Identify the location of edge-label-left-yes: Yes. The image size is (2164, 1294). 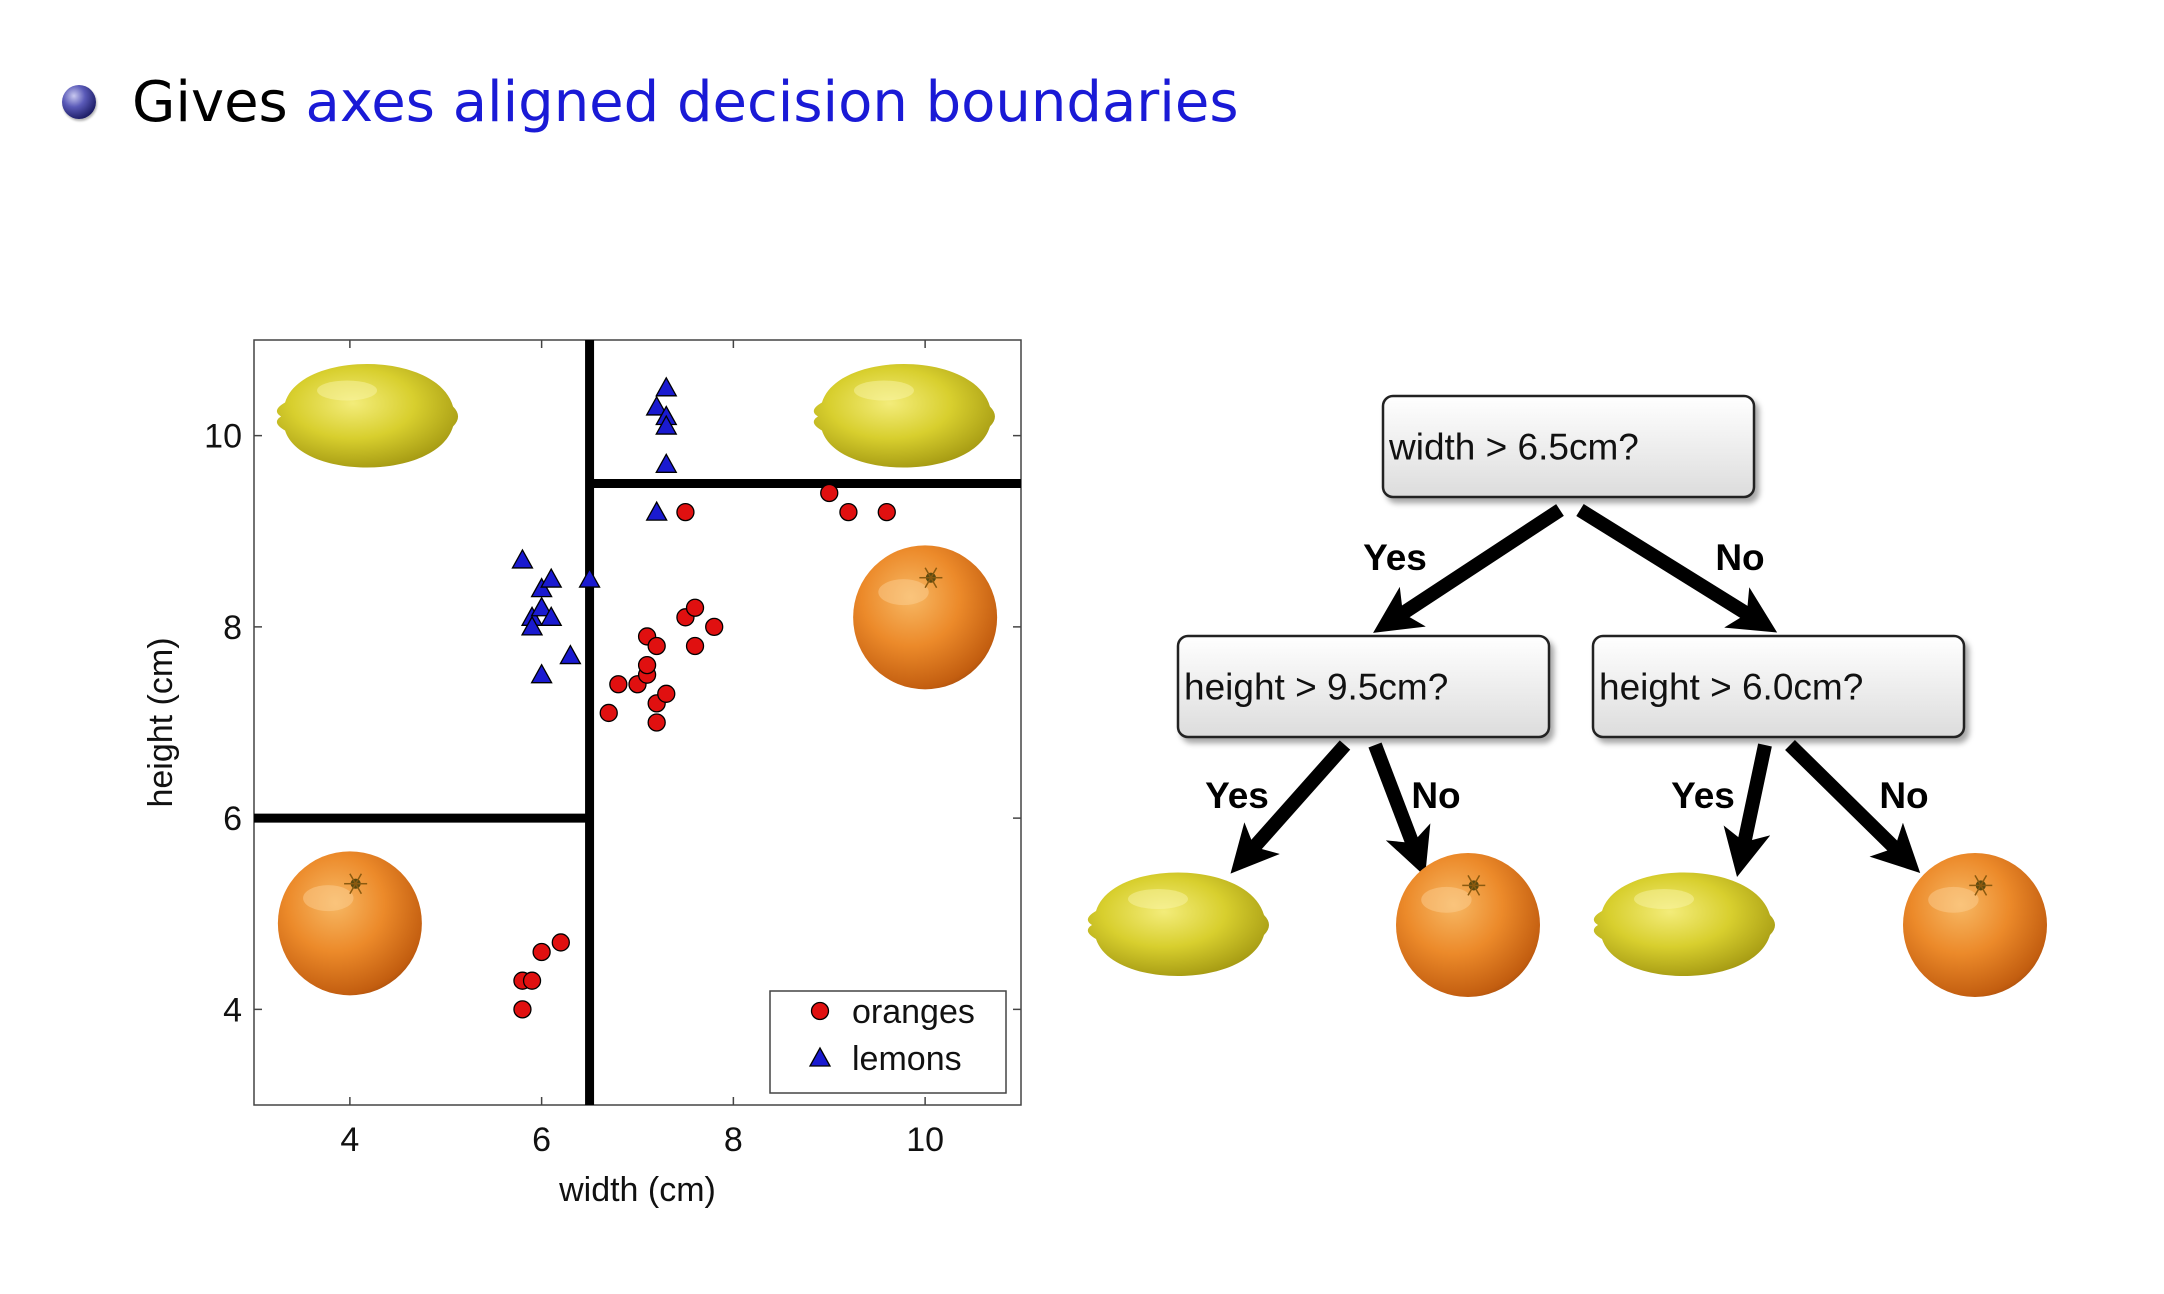
(1237, 795).